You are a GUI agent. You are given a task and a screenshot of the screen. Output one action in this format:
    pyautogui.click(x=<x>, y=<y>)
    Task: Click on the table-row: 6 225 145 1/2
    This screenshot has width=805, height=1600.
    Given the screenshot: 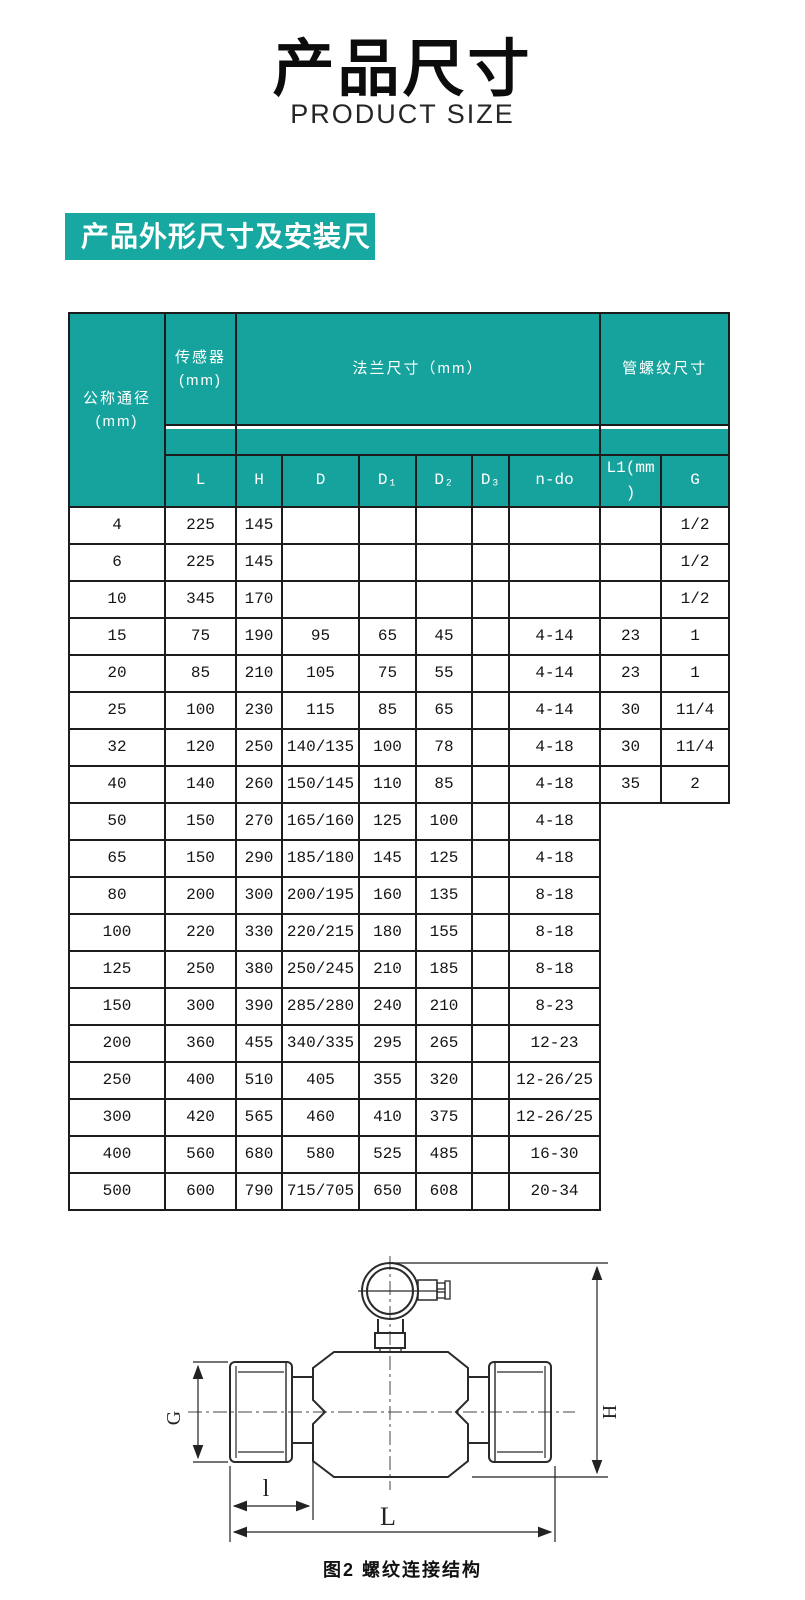 What is the action you would take?
    pyautogui.click(x=399, y=562)
    